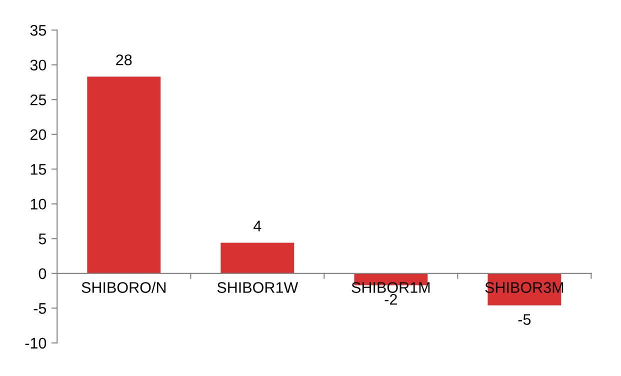 This screenshot has height=376, width=621. I want to click on y-tick-label: 35, so click(38, 30).